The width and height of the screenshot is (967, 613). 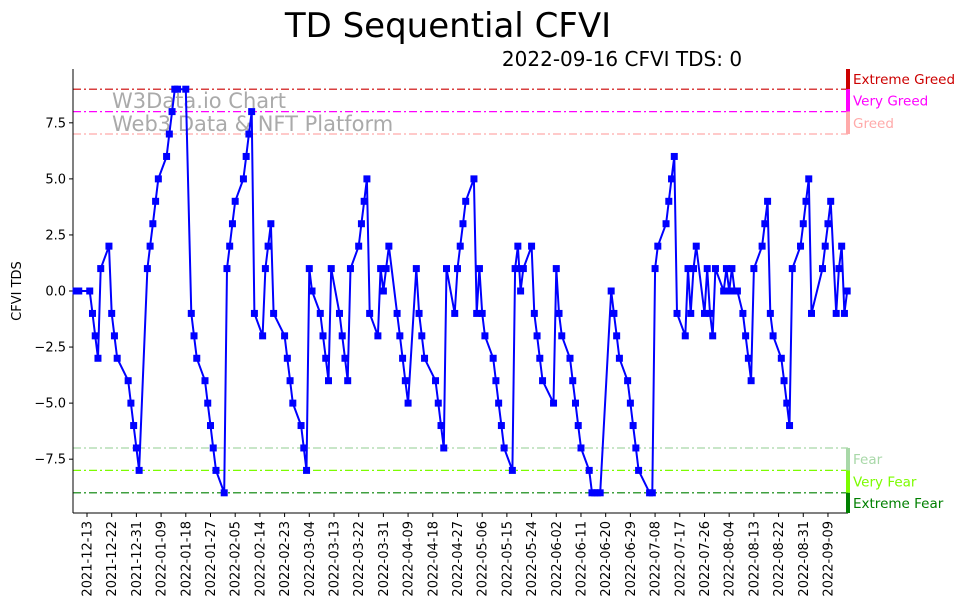 What do you see at coordinates (848, 502) in the screenshot?
I see `zone-band-extreme-fear` at bounding box center [848, 502].